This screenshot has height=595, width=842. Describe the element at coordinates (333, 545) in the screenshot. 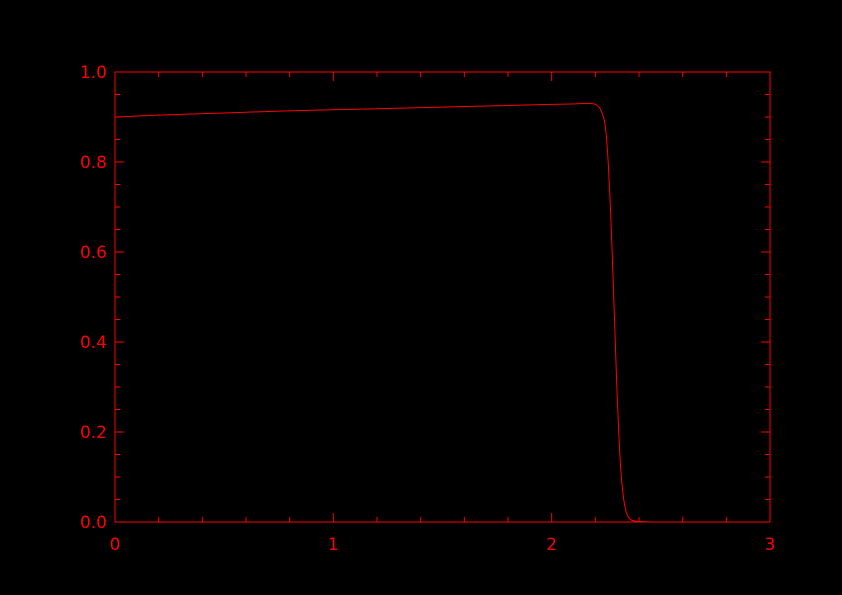

I see `x-tick-label: 1` at that location.